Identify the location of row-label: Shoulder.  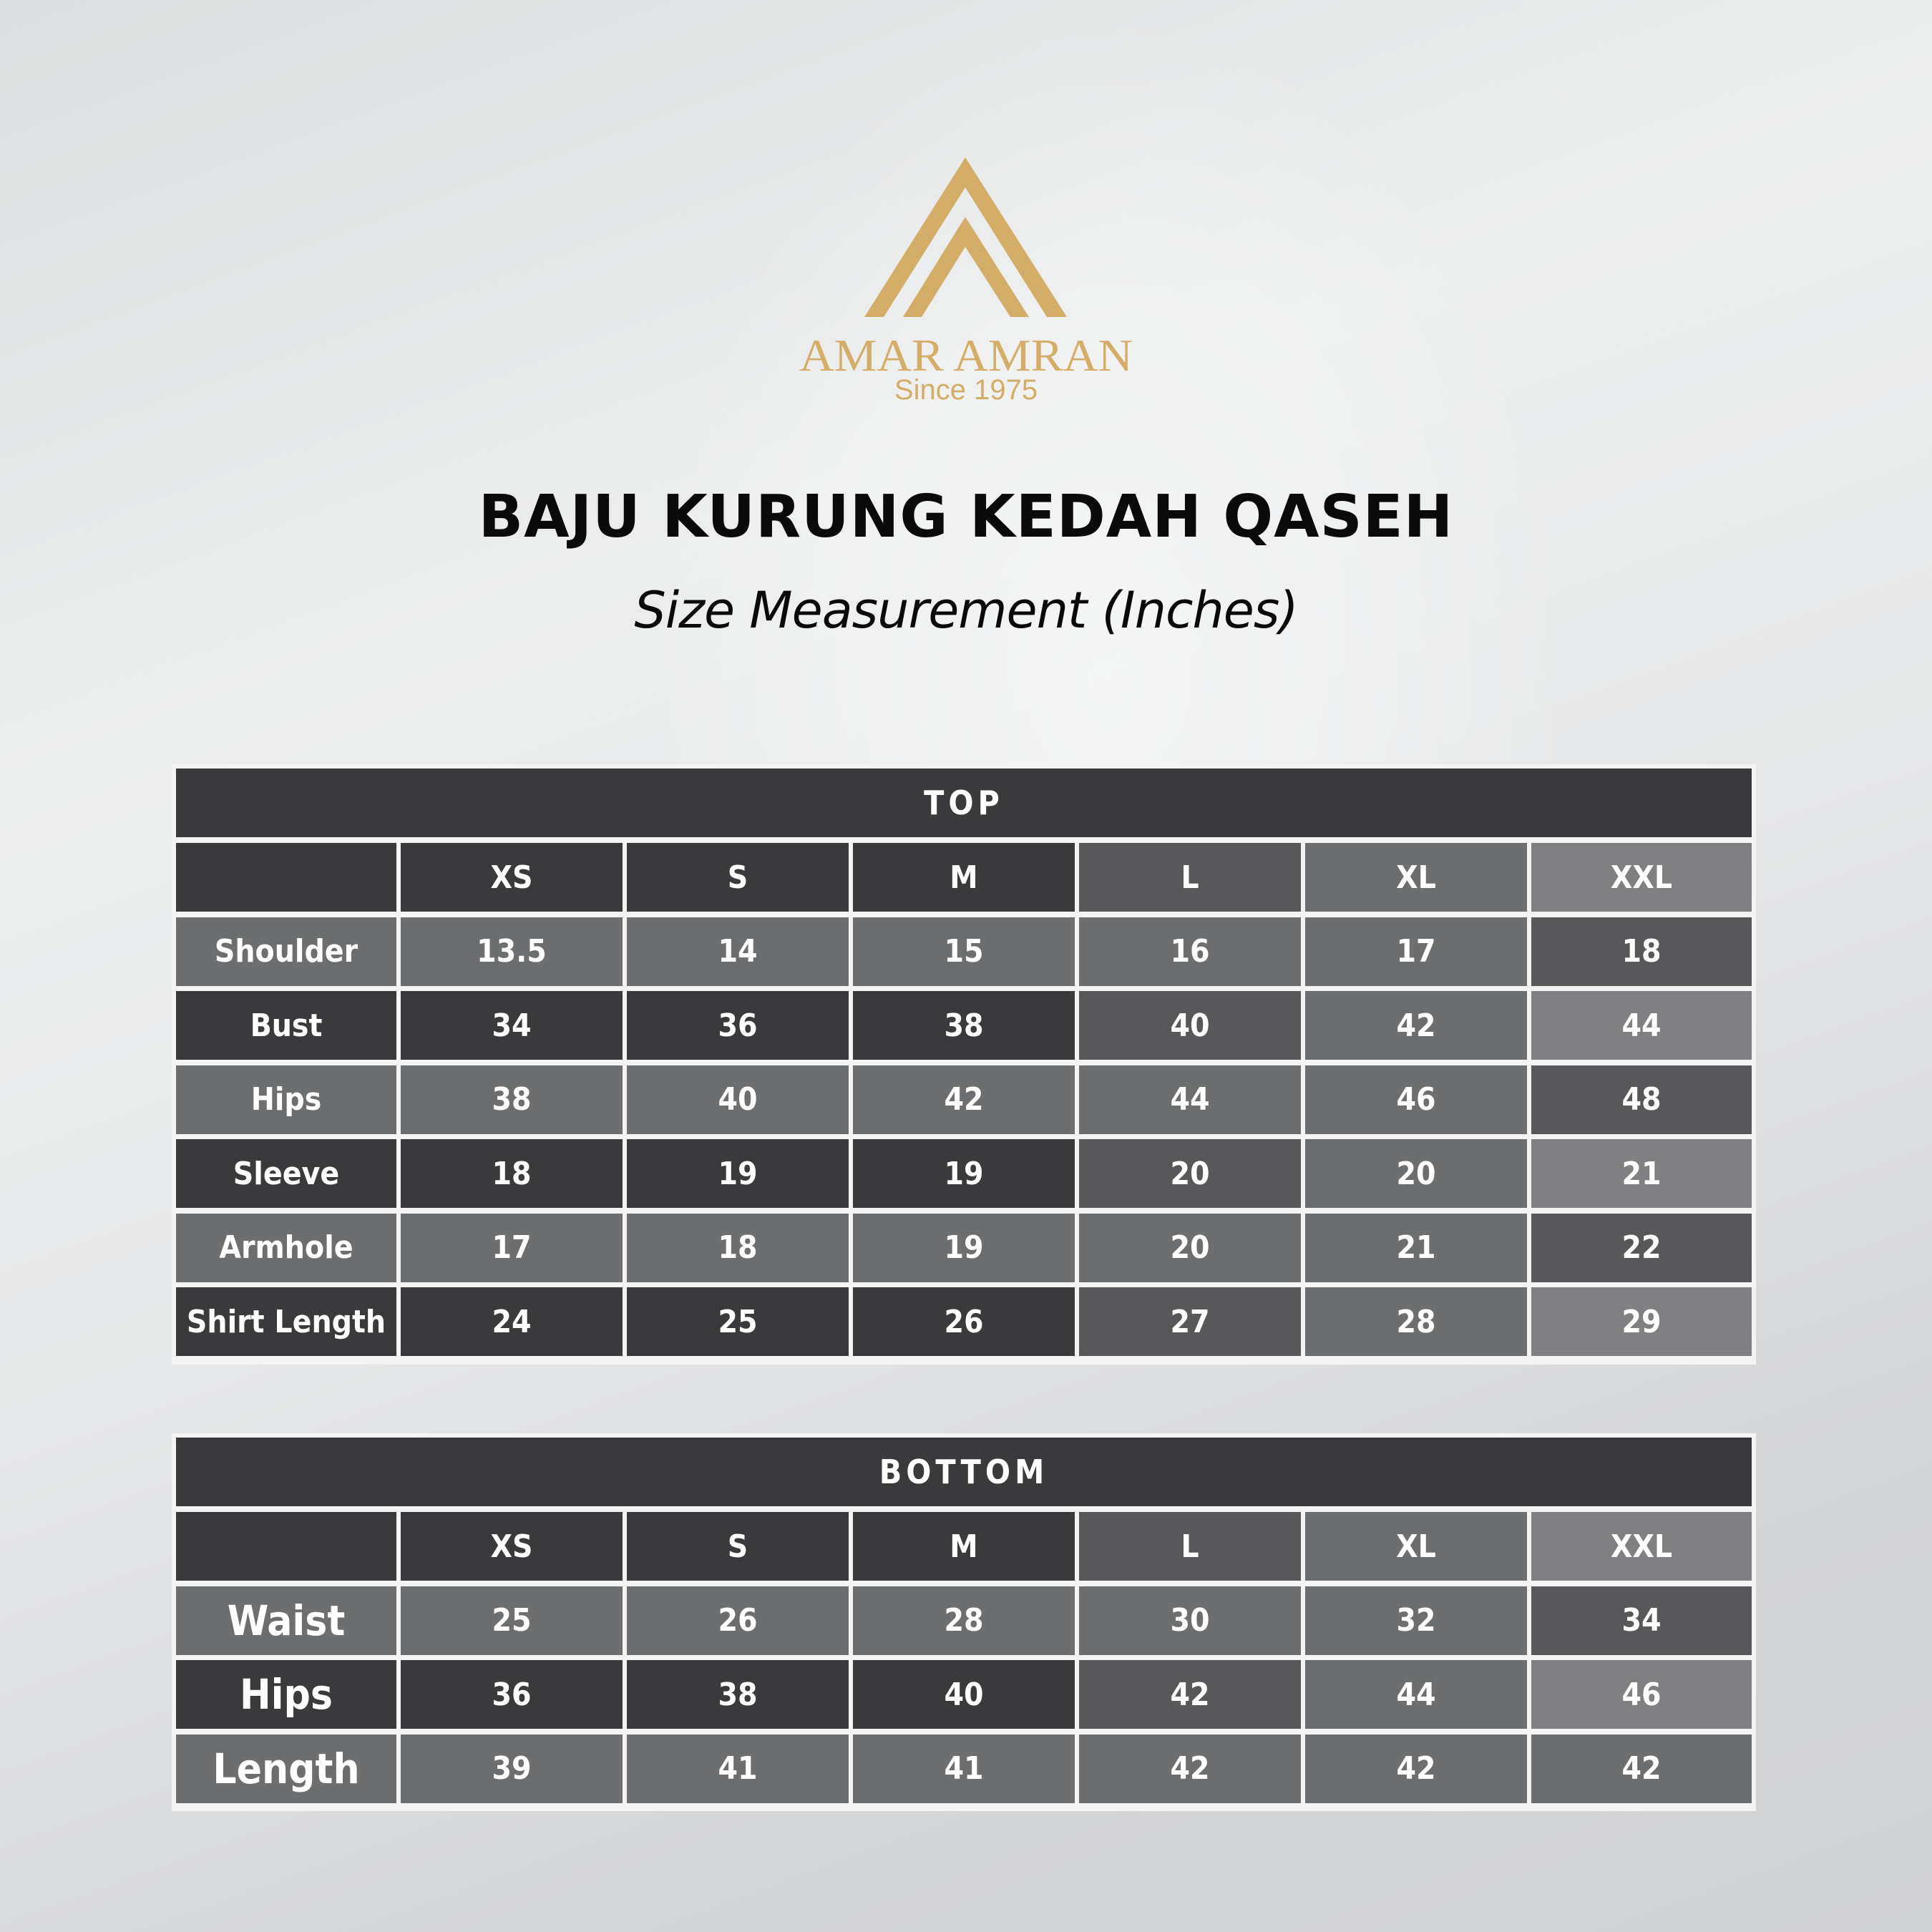
(286, 951).